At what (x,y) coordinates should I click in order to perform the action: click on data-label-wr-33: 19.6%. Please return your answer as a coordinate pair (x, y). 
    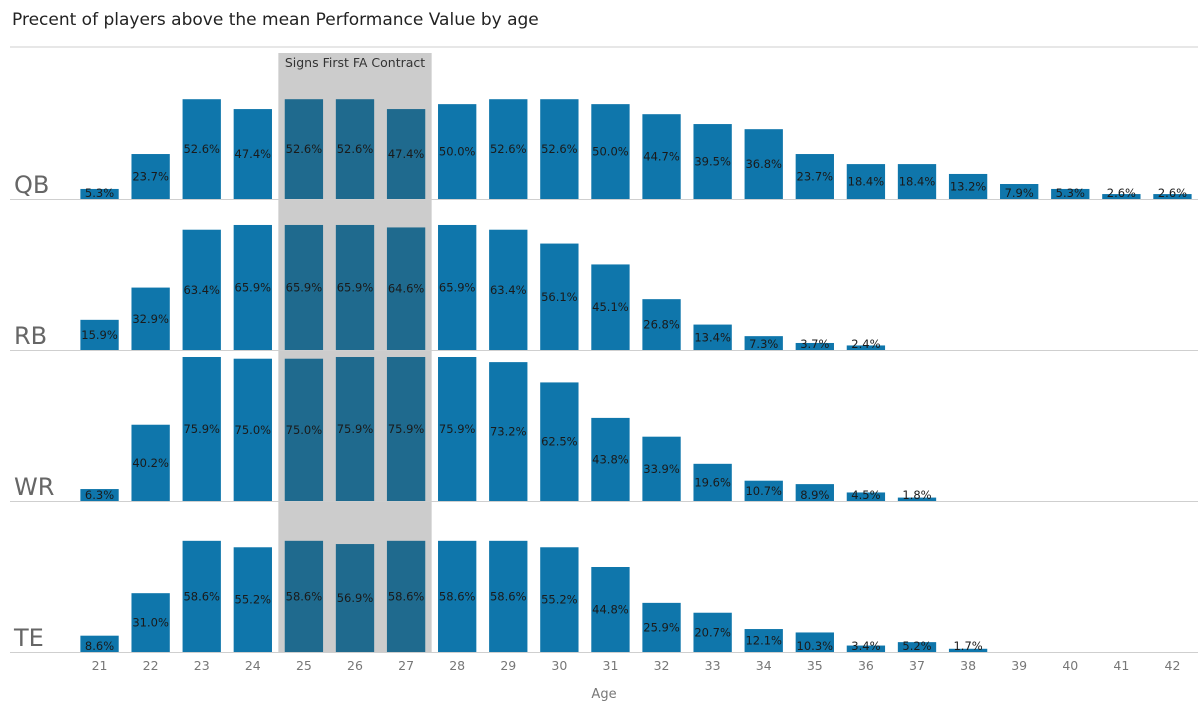
    Looking at the image, I should click on (712, 482).